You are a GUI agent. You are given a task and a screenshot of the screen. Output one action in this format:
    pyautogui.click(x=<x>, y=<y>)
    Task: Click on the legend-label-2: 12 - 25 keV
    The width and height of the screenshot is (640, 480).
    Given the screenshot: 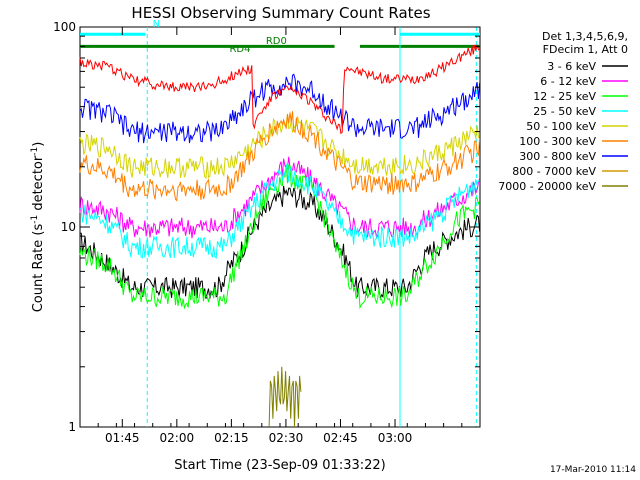 What is the action you would take?
    pyautogui.click(x=564, y=96)
    